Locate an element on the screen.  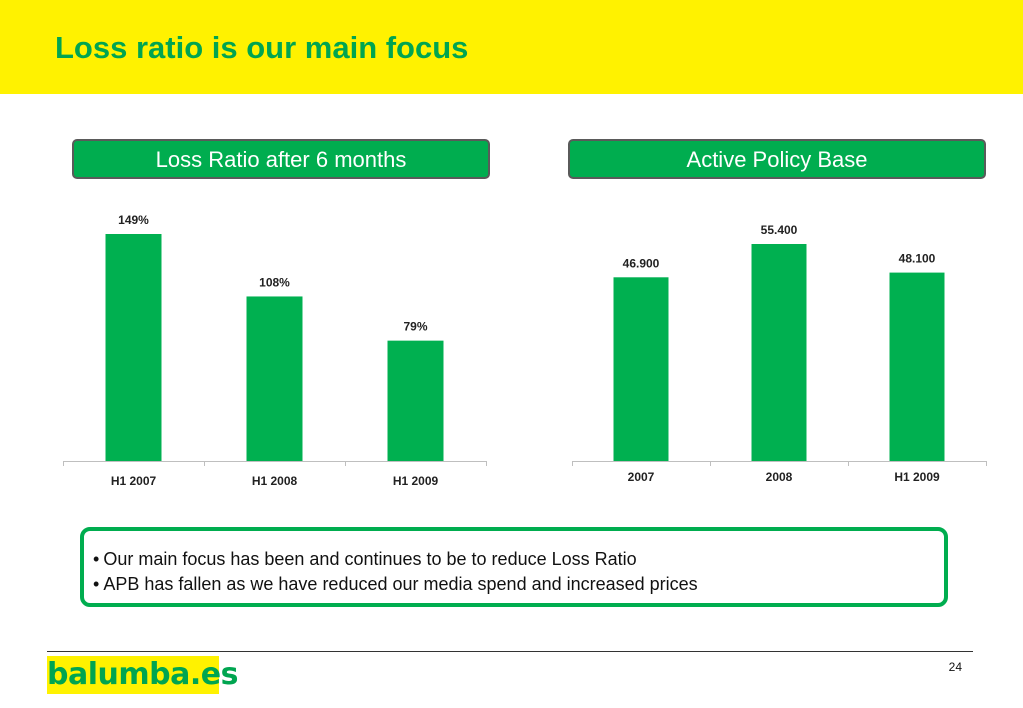
active-policy-chart-title: Active Policy Base is located at coordinates (777, 159).